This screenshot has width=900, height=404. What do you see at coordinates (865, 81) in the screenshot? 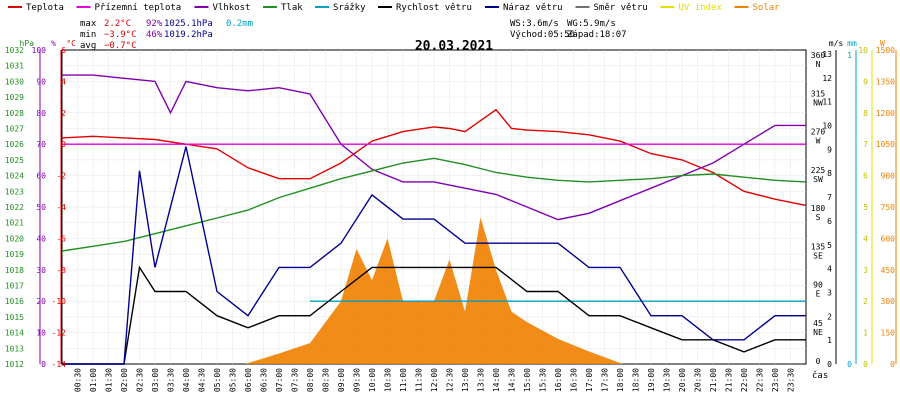
I see `uv-tick: 9` at bounding box center [865, 81].